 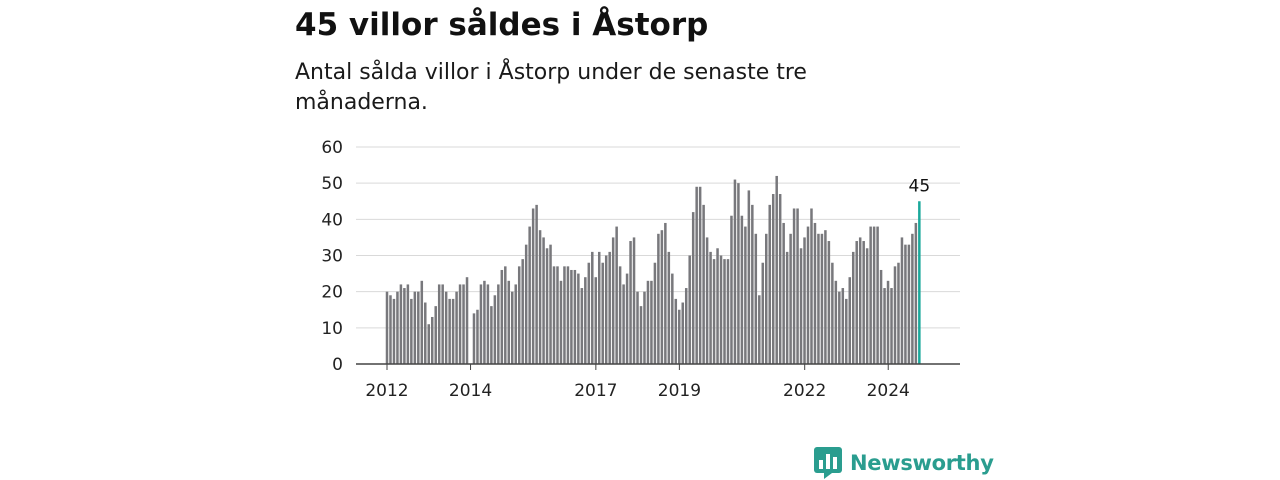 I want to click on x-tick-label: 2022, so click(x=804, y=391).